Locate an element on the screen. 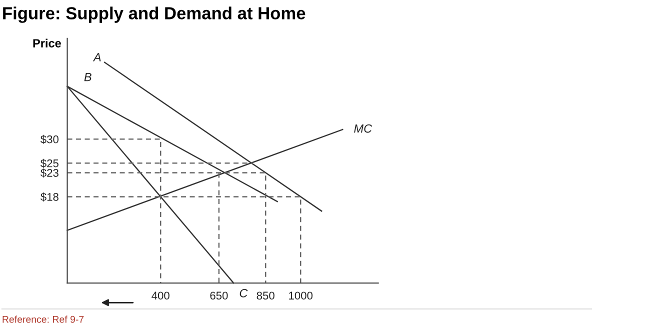  chart-title: Figure: Supply and Demand at Home is located at coordinates (154, 14).